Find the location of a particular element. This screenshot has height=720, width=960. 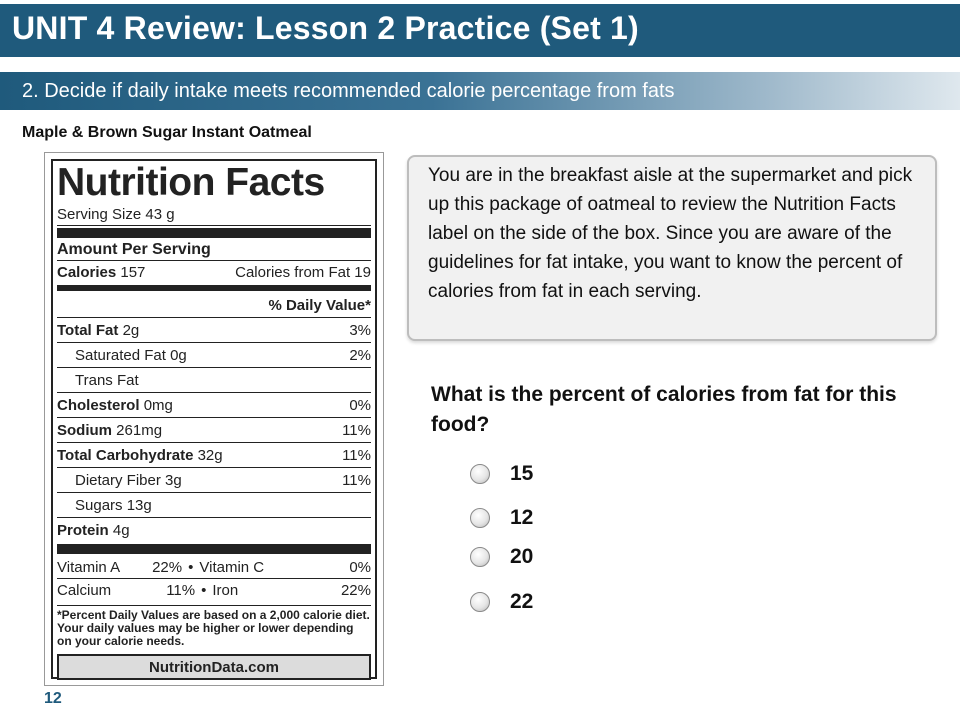

calories: Calories 157 is located at coordinates (101, 272).